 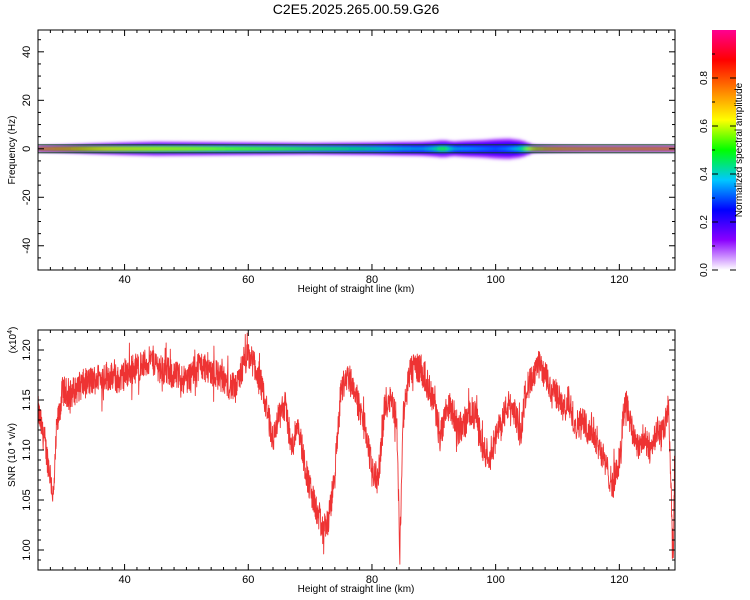 I want to click on y-tick-label: 1.15, so click(x=27, y=399).